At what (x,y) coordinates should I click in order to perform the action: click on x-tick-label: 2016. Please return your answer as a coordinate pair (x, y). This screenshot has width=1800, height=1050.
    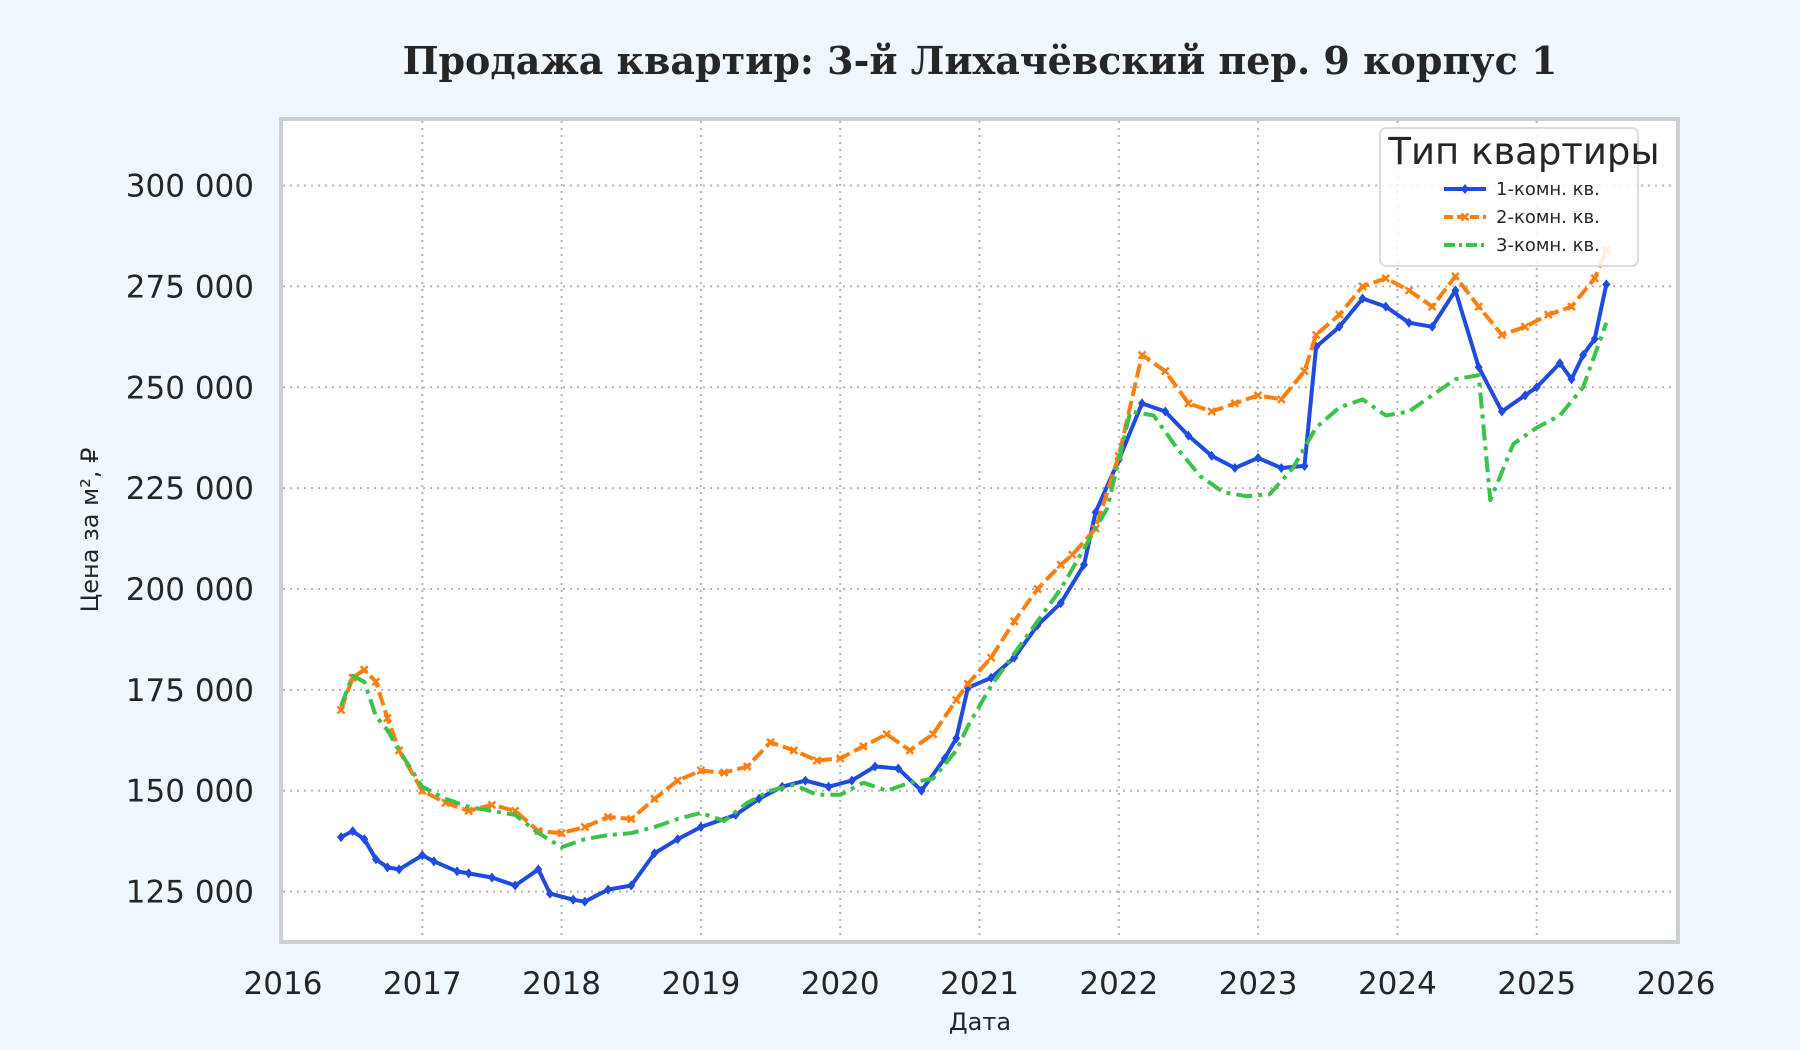
    Looking at the image, I should click on (283, 984).